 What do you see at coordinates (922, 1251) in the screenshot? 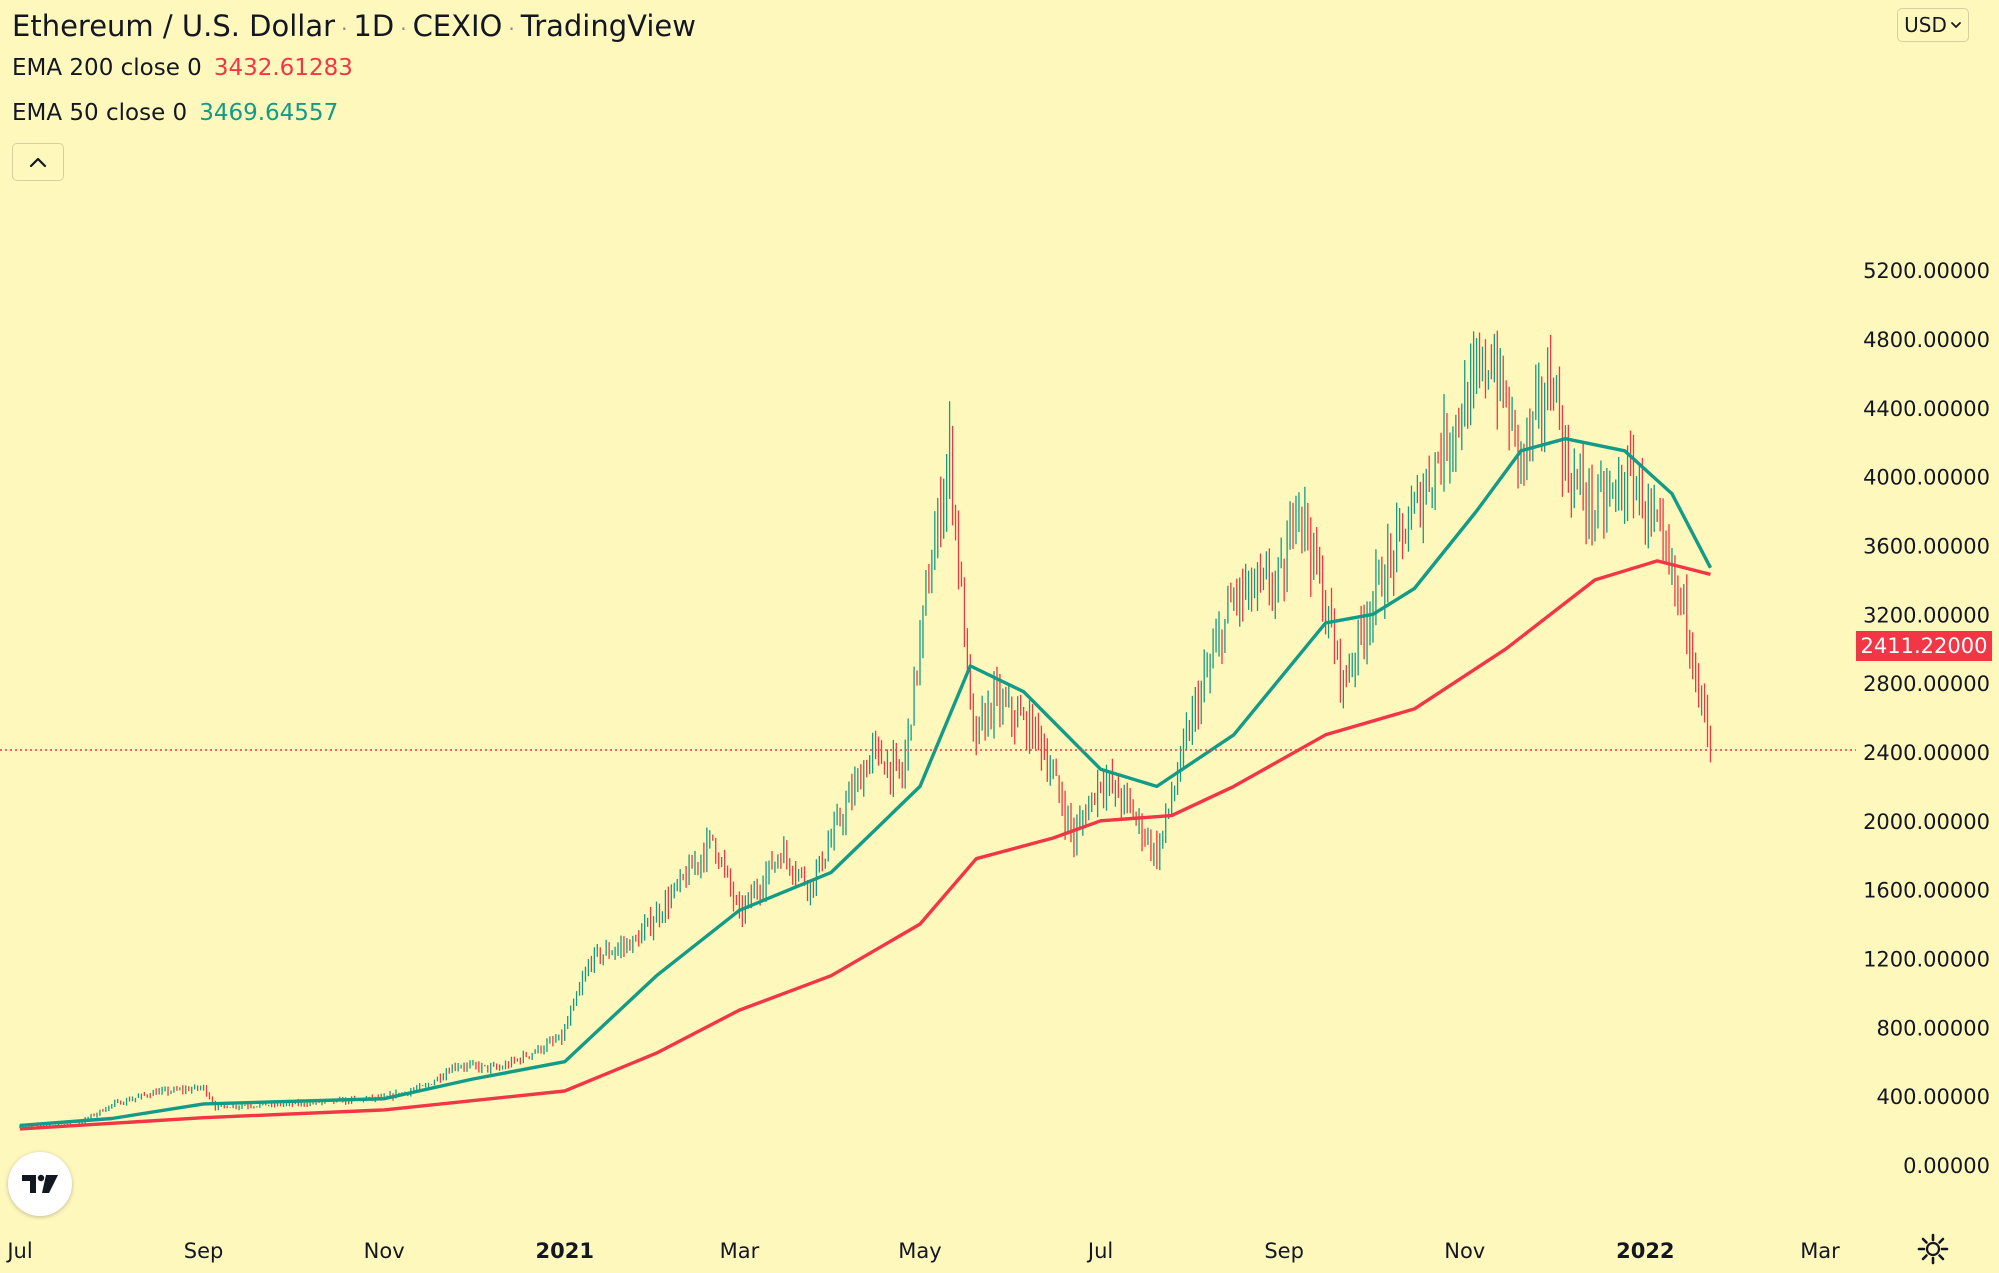
I see `time-axis: Jul Sep Nov 2021 Mar May Jul Sep Nov 2022 Mar` at bounding box center [922, 1251].